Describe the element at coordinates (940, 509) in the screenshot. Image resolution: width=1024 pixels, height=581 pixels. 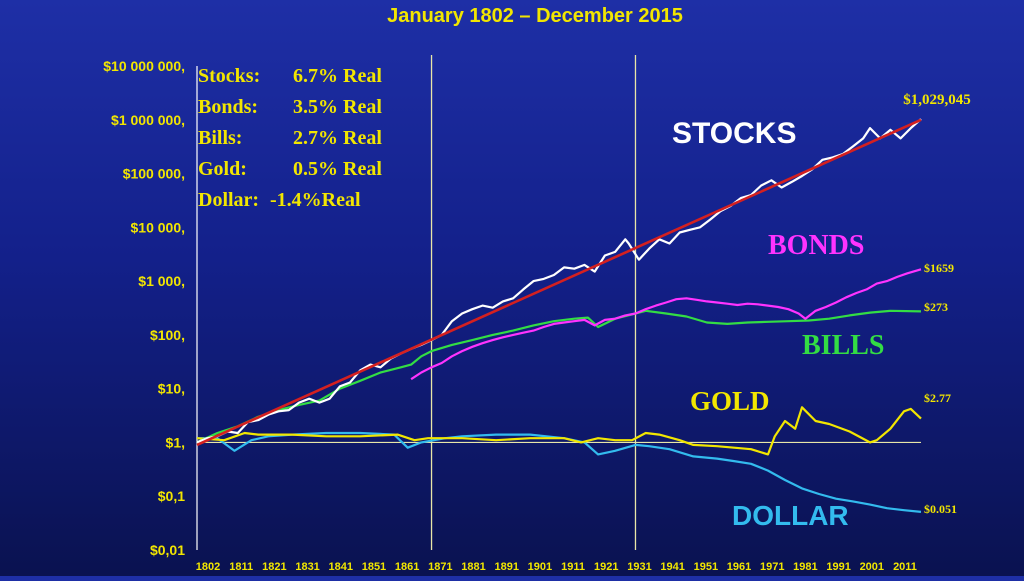
I see `dollar-end-value-label: $0.051` at that location.